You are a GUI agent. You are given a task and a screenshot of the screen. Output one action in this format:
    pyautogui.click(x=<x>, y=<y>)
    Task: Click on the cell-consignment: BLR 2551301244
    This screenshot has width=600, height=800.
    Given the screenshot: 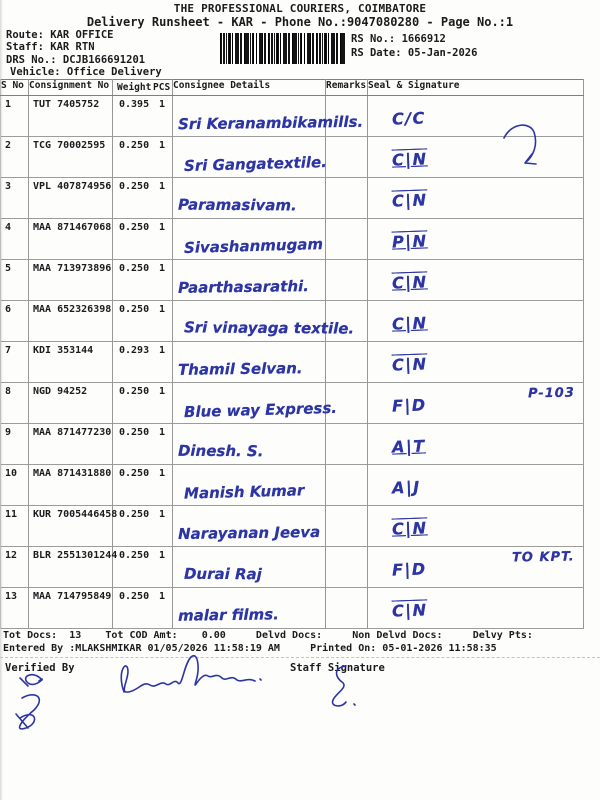 What is the action you would take?
    pyautogui.click(x=72, y=567)
    